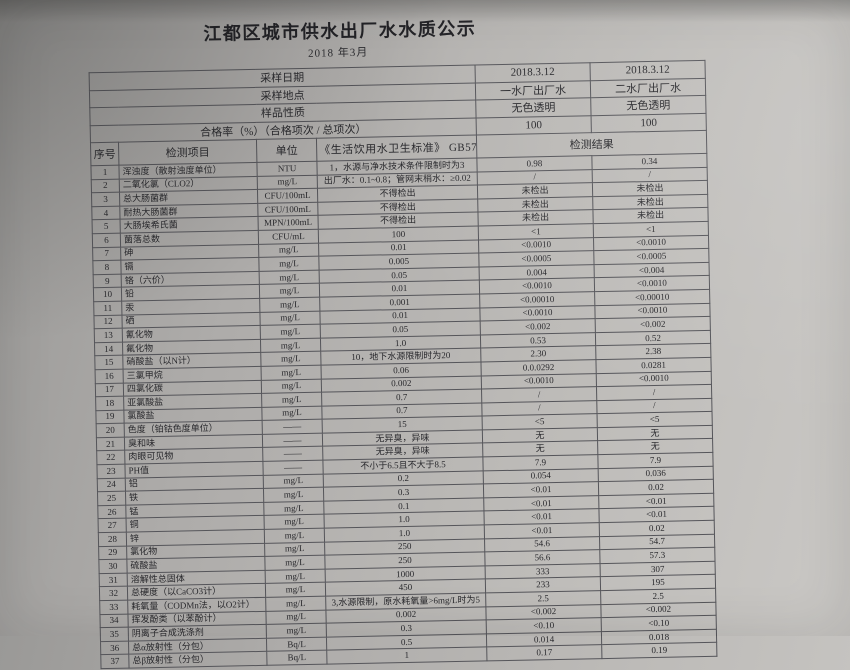 The height and width of the screenshot is (670, 850). What do you see at coordinates (113, 580) in the screenshot?
I see `row-no: 31` at bounding box center [113, 580].